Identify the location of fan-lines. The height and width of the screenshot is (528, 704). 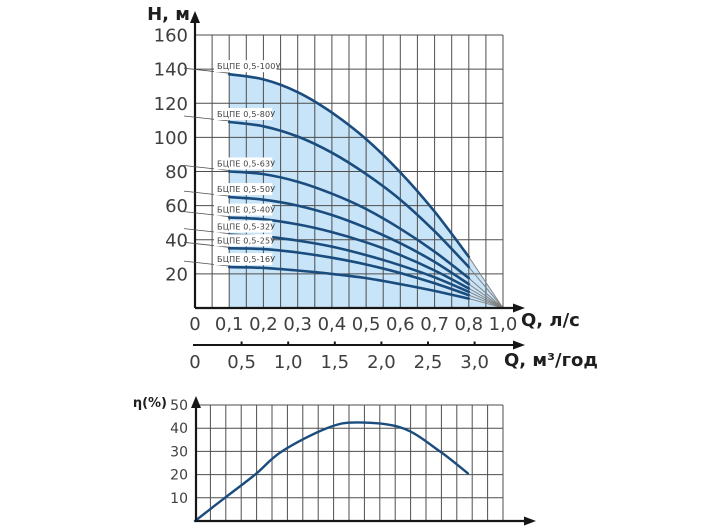
(486, 282).